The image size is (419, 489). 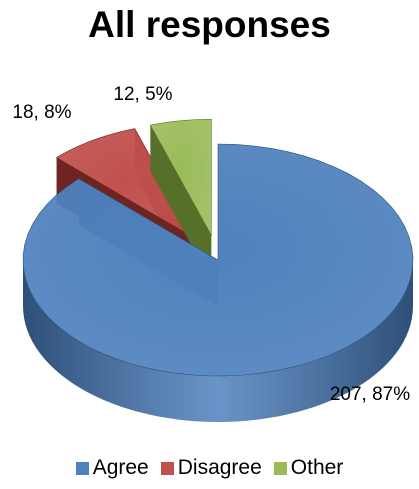 What do you see at coordinates (209, 24) in the screenshot?
I see `chart-title: All responses` at bounding box center [209, 24].